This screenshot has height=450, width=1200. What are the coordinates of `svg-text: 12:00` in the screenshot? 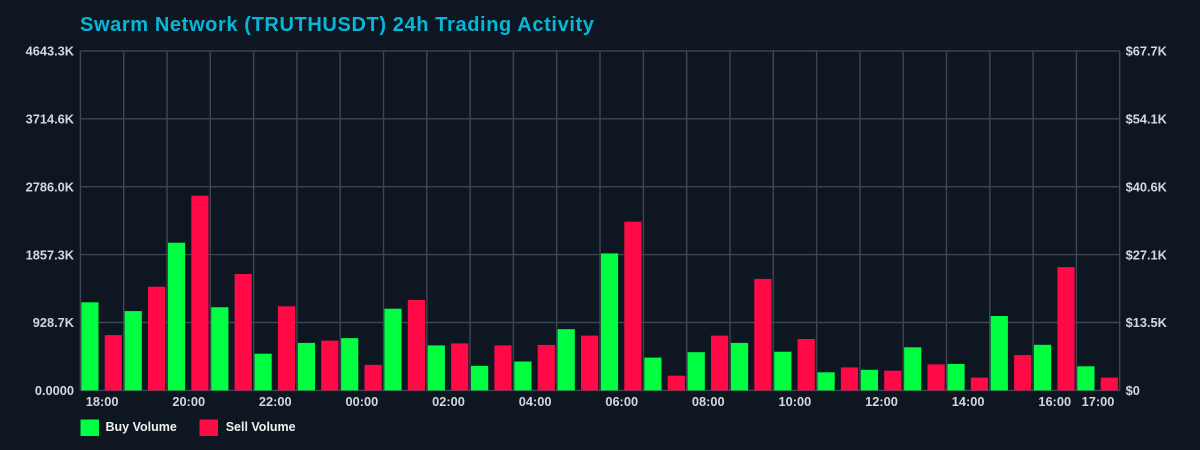 It's located at (881, 401).